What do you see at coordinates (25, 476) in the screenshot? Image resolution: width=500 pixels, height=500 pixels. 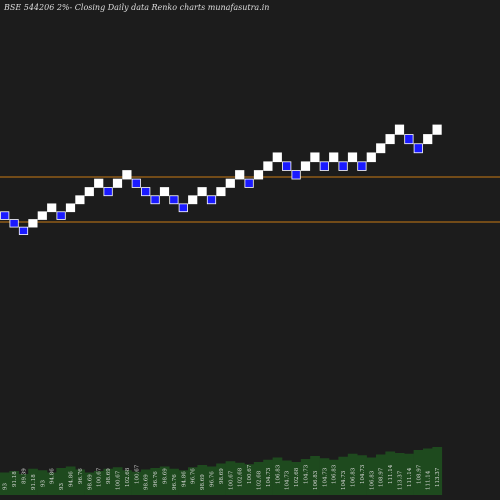 I see `brick-price-label: 89.39` at bounding box center [25, 476].